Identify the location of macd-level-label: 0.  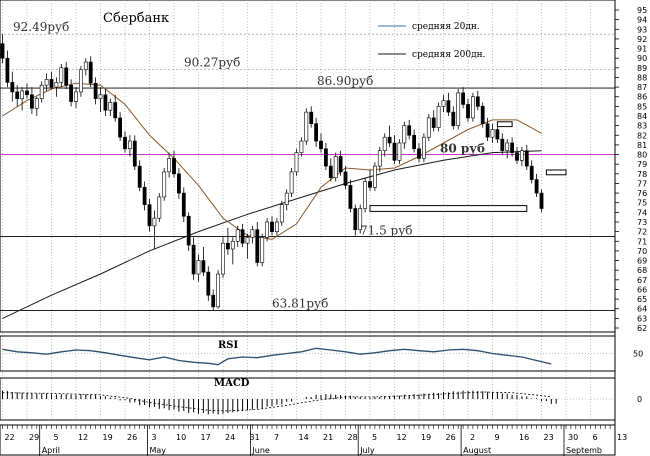
(639, 399).